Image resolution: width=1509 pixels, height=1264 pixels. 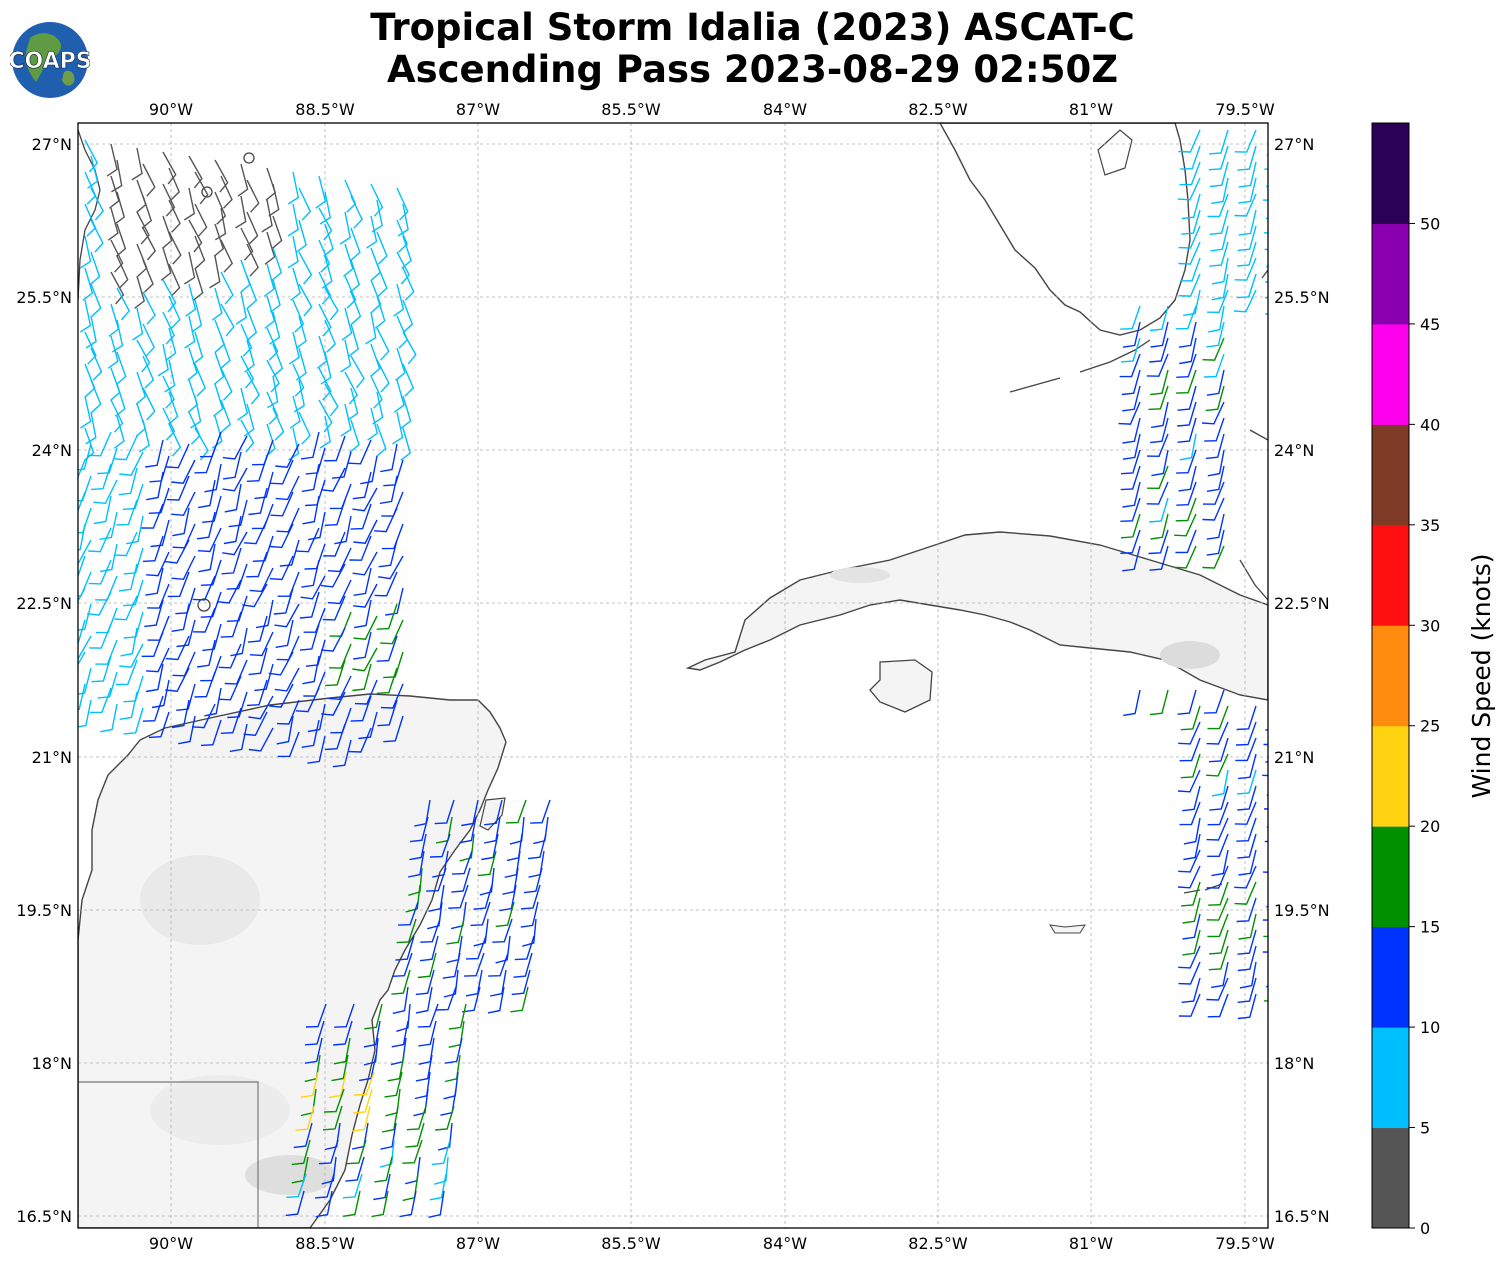 I want to click on colorbar-tick-label: 20, so click(x=1430, y=826).